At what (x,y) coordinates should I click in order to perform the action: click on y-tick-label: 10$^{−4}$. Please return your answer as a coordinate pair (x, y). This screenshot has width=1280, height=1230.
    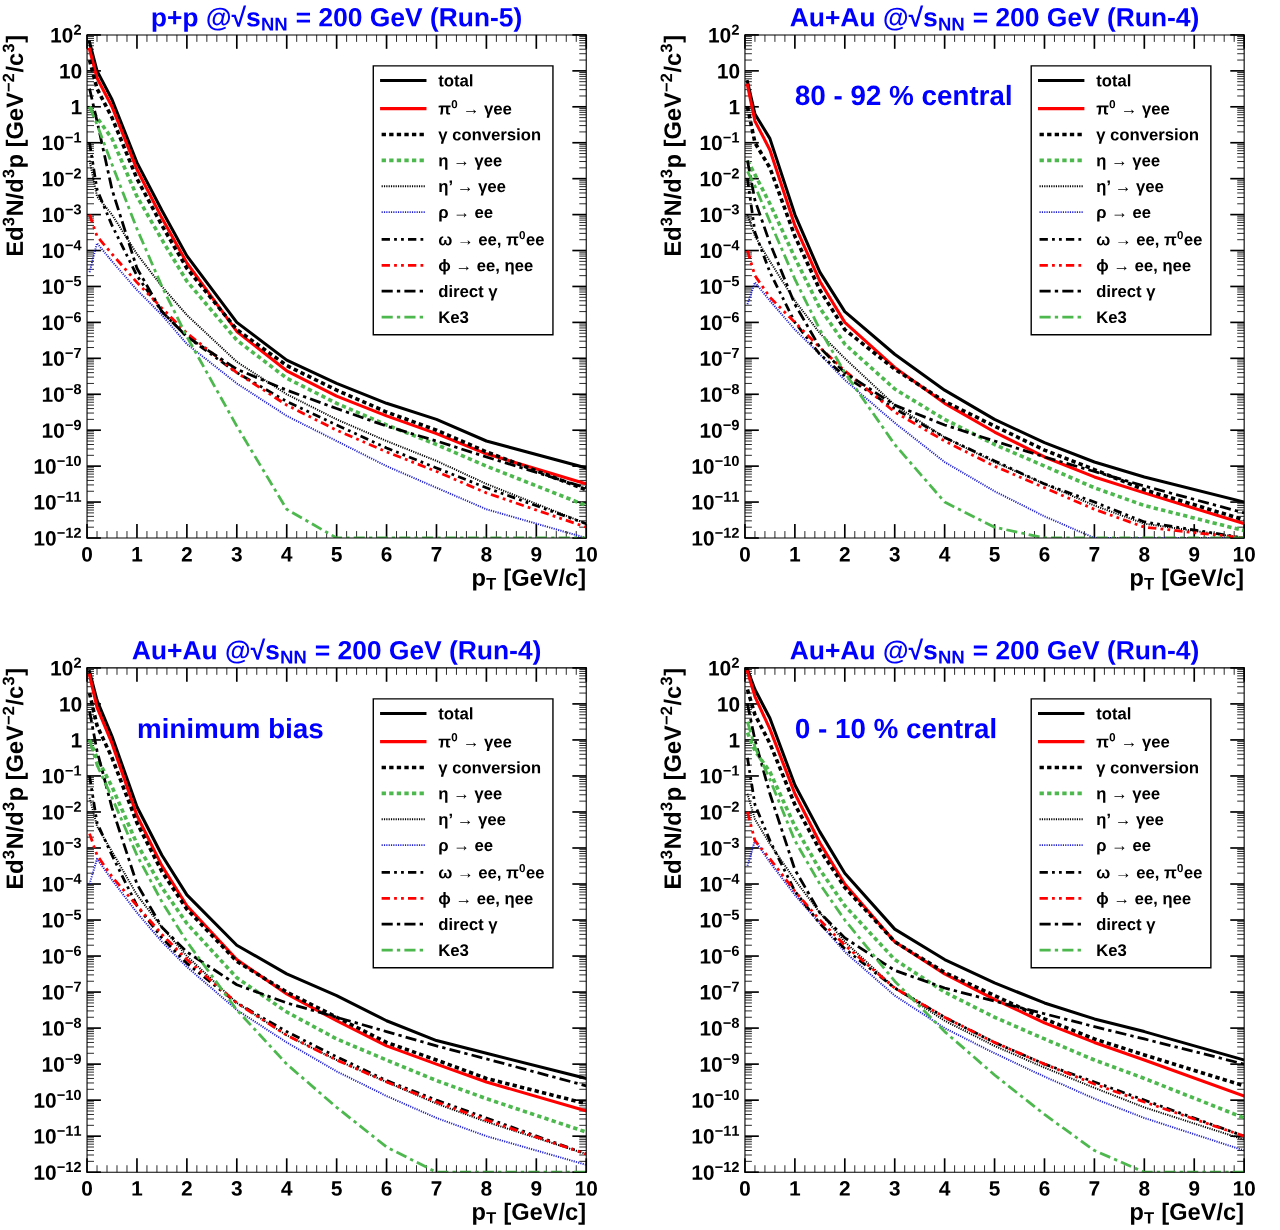
    Looking at the image, I should click on (62, 249).